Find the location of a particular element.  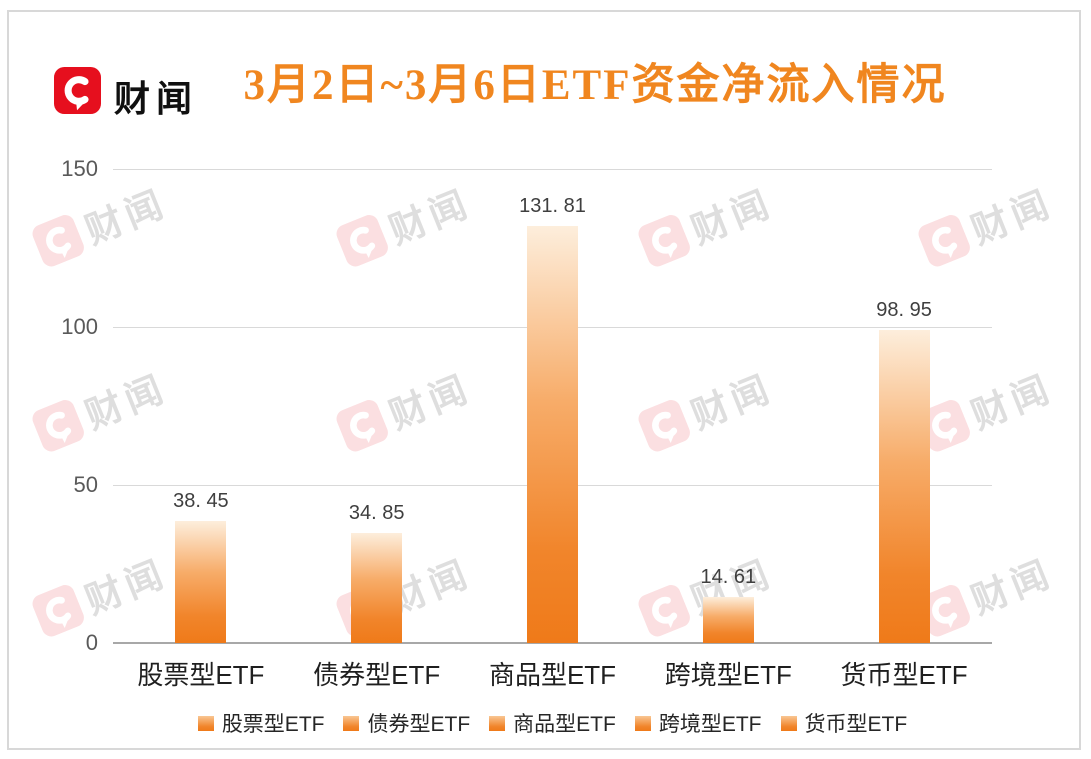

x-category-label-2: 债券型ETF is located at coordinates (377, 675).